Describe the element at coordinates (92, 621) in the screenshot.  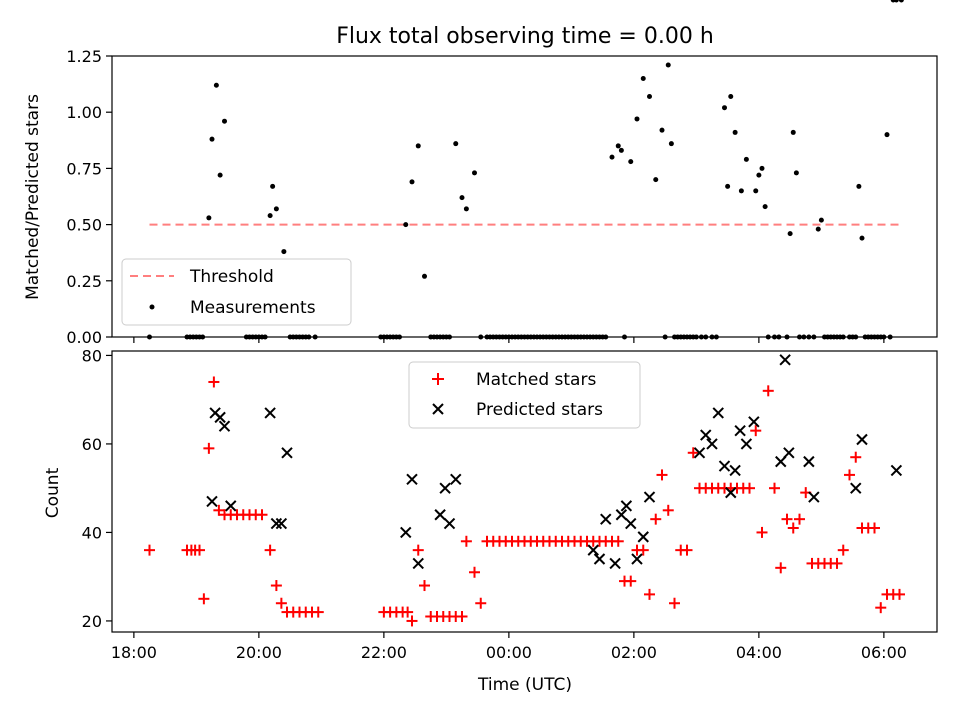
I see `bottom-ytick-label: 20` at that location.